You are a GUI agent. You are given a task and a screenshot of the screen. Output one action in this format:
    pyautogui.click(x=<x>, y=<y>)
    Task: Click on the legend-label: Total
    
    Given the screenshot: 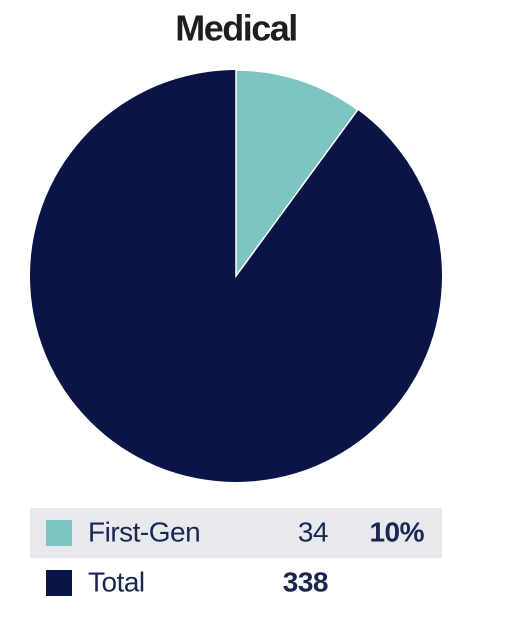 What is the action you would take?
    pyautogui.click(x=116, y=581)
    